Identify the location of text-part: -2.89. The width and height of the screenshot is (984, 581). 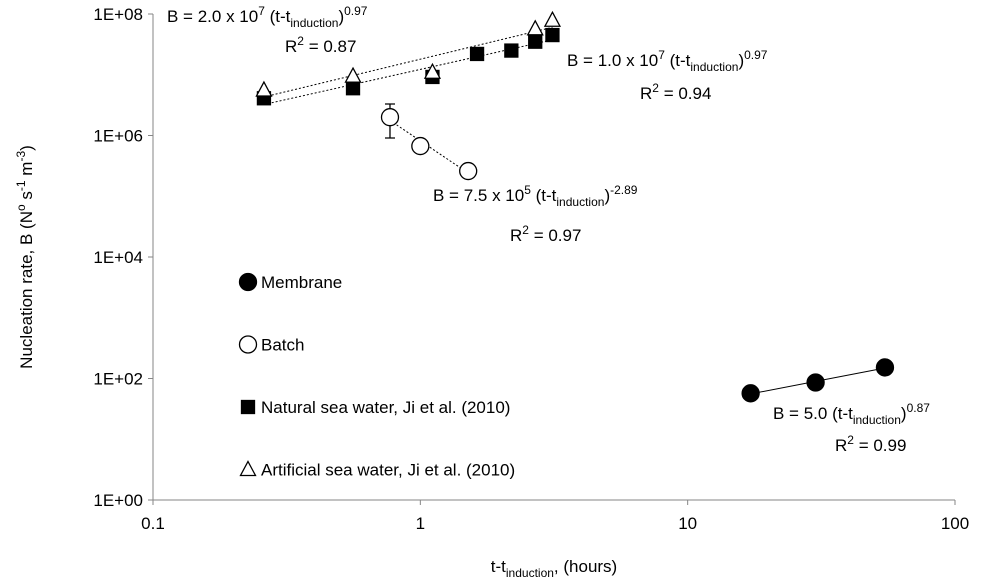
(624, 190).